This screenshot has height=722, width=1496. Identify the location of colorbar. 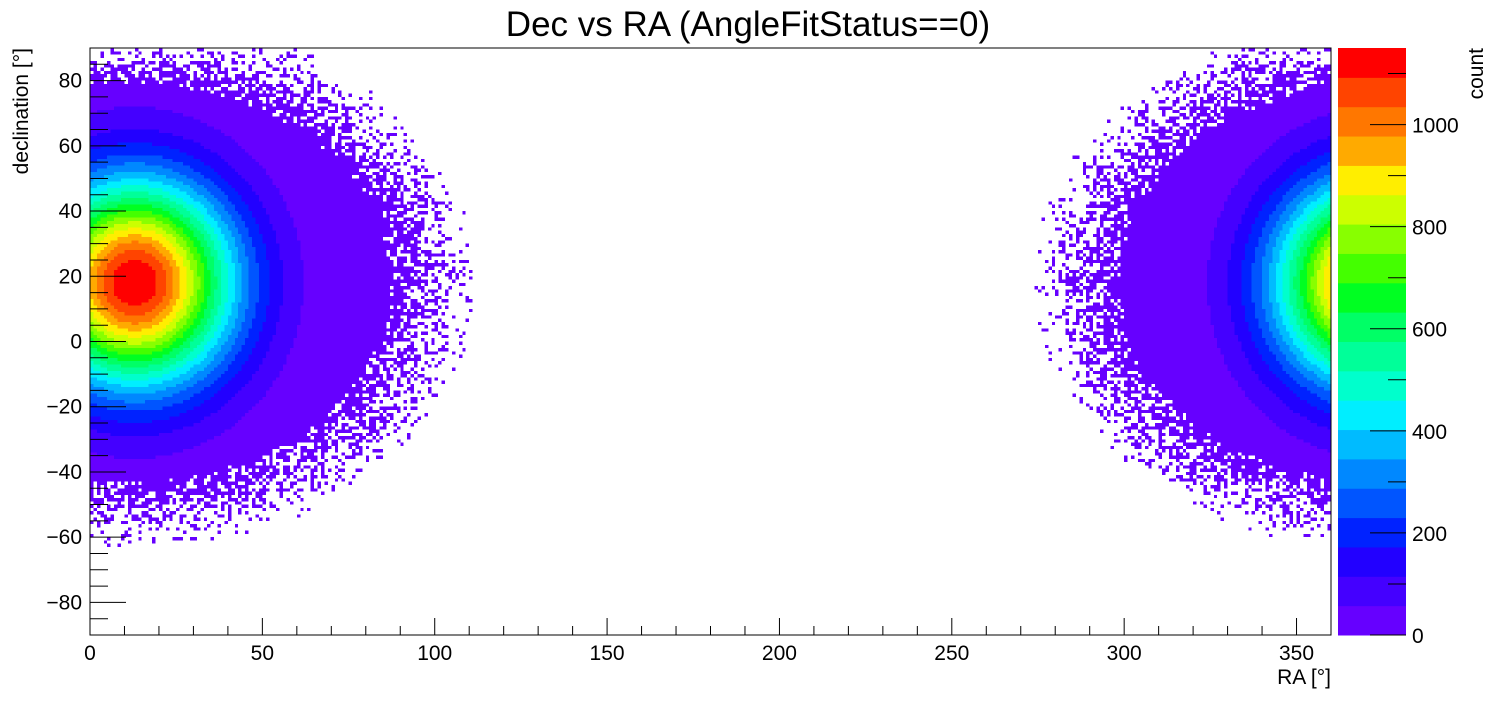
(1372, 342).